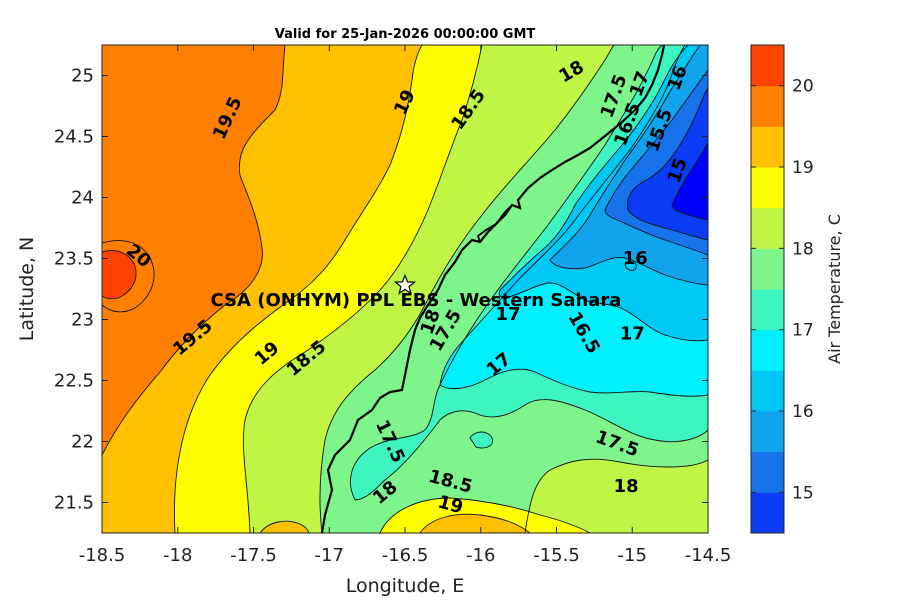 This screenshot has height=600, width=900. Describe the element at coordinates (119, 274) in the screenshot. I see `hot-patch-left` at that location.